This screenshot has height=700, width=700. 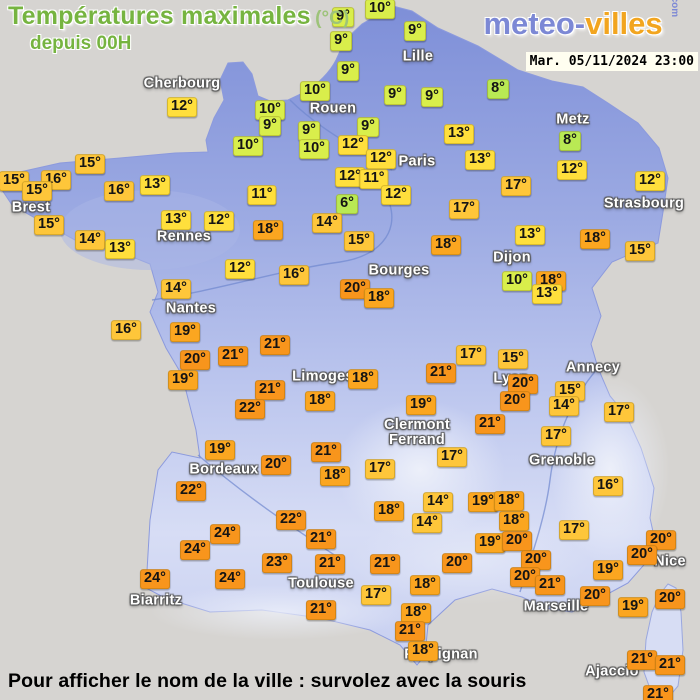 I want to click on temp-label: 23°, so click(x=277, y=563).